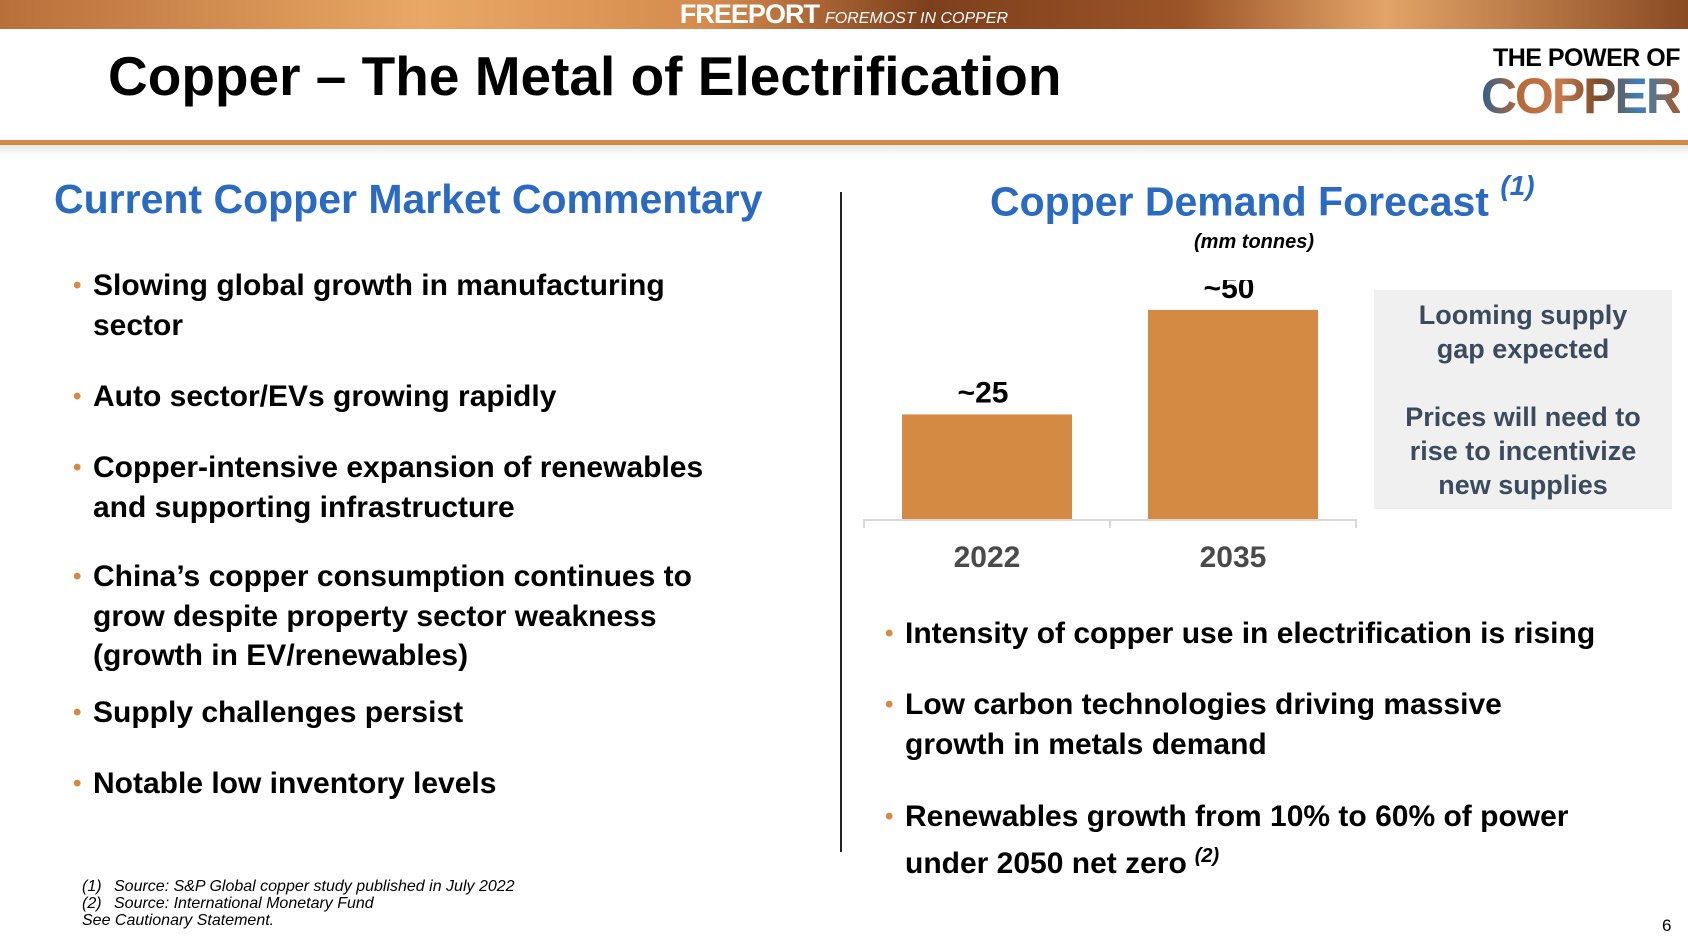  Describe the element at coordinates (1229, 292) in the screenshot. I see `data-label: ~50` at that location.